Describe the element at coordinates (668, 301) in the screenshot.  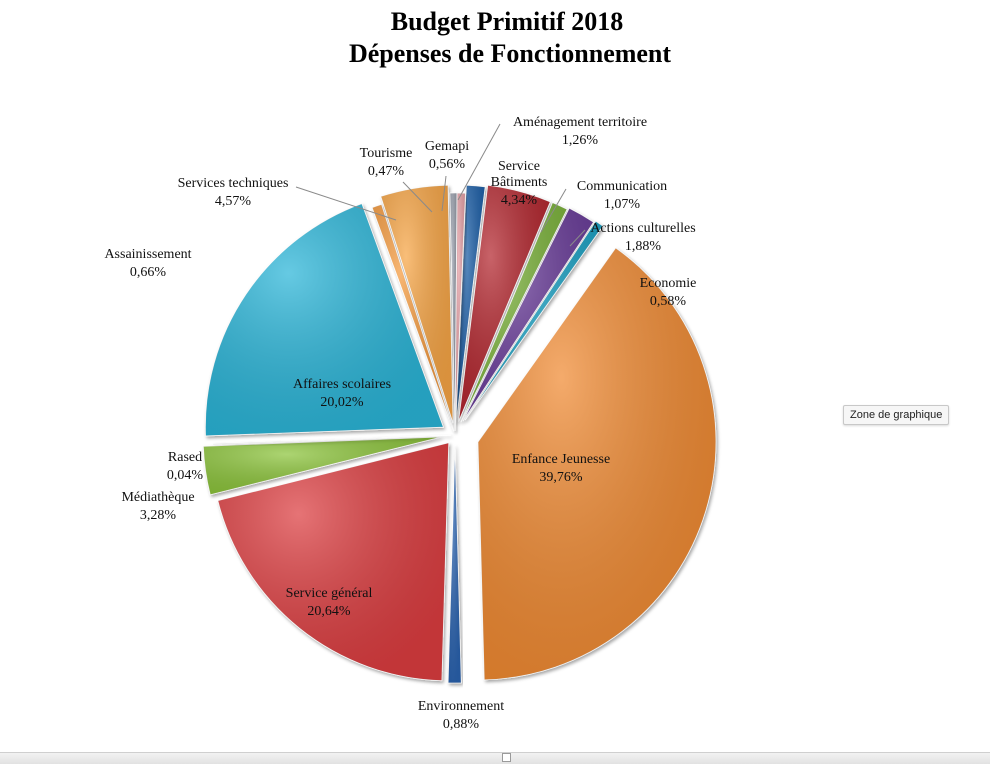
I see `slice-value-economie: 0,58%` at that location.